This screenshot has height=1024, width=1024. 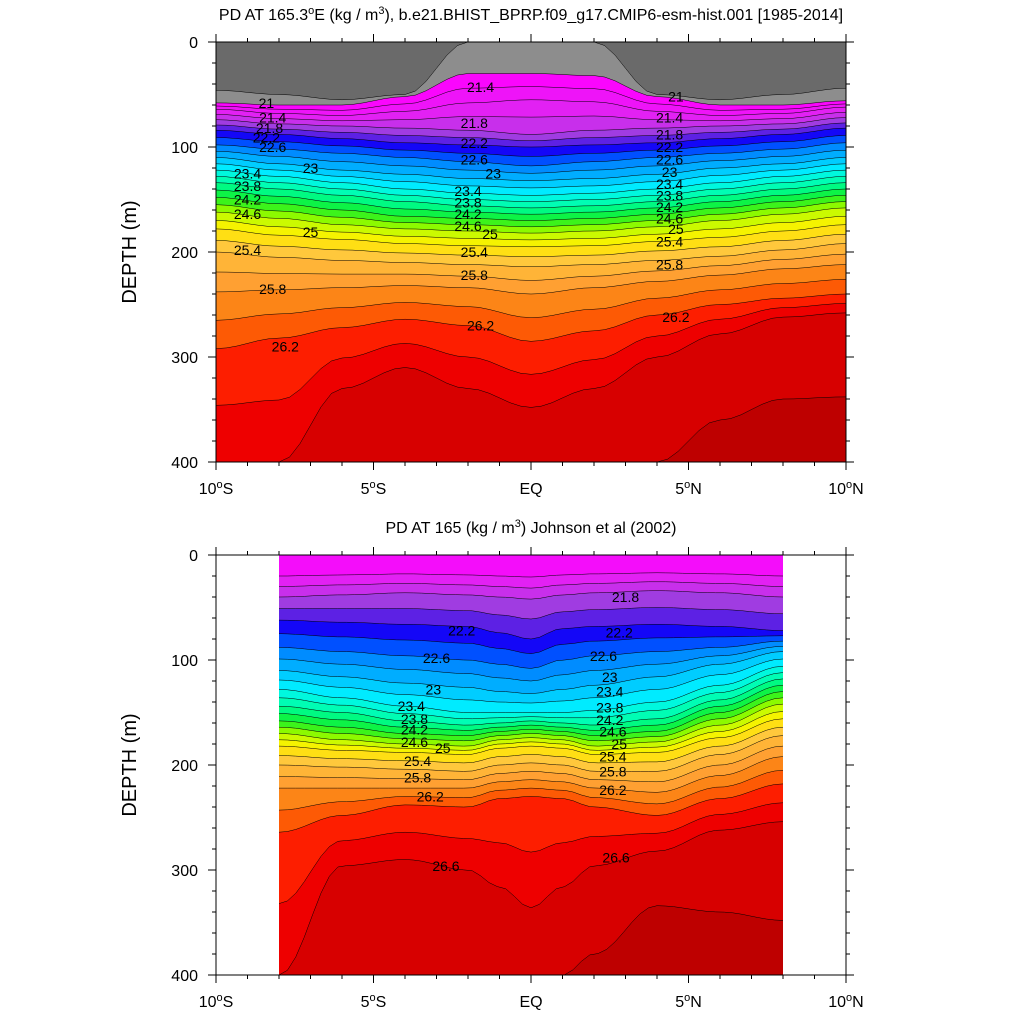 What do you see at coordinates (184, 148) in the screenshot?
I see `y-tick-label: 100` at bounding box center [184, 148].